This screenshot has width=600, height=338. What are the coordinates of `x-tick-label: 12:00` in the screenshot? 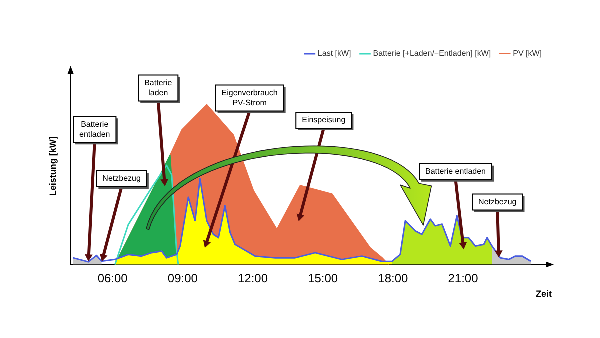 It's located at (253, 278).